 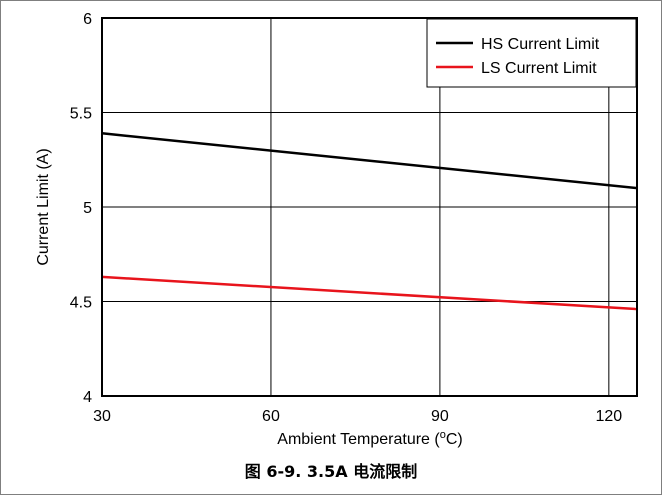 I want to click on y-axis-label: Current Limit (A), so click(x=43, y=206).